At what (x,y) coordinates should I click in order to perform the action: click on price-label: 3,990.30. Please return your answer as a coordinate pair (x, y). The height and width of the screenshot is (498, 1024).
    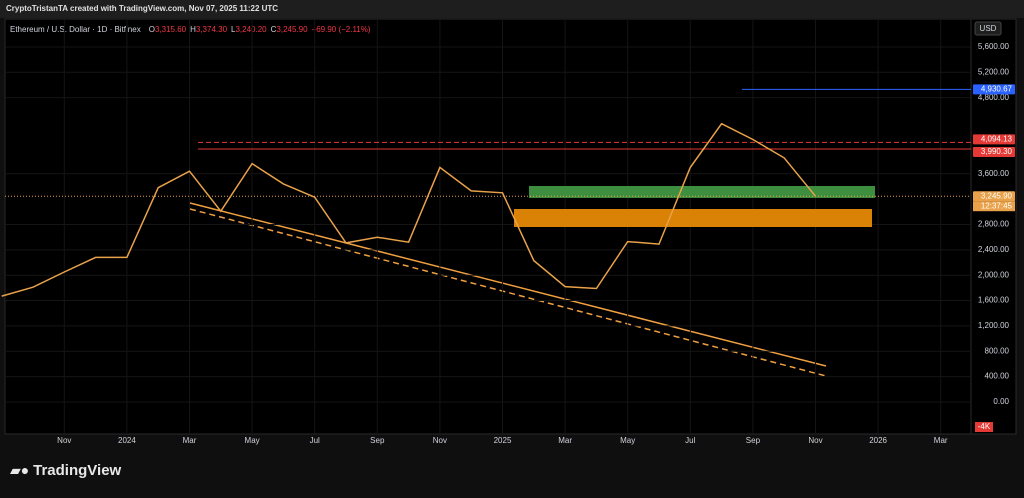
    Looking at the image, I should click on (997, 151).